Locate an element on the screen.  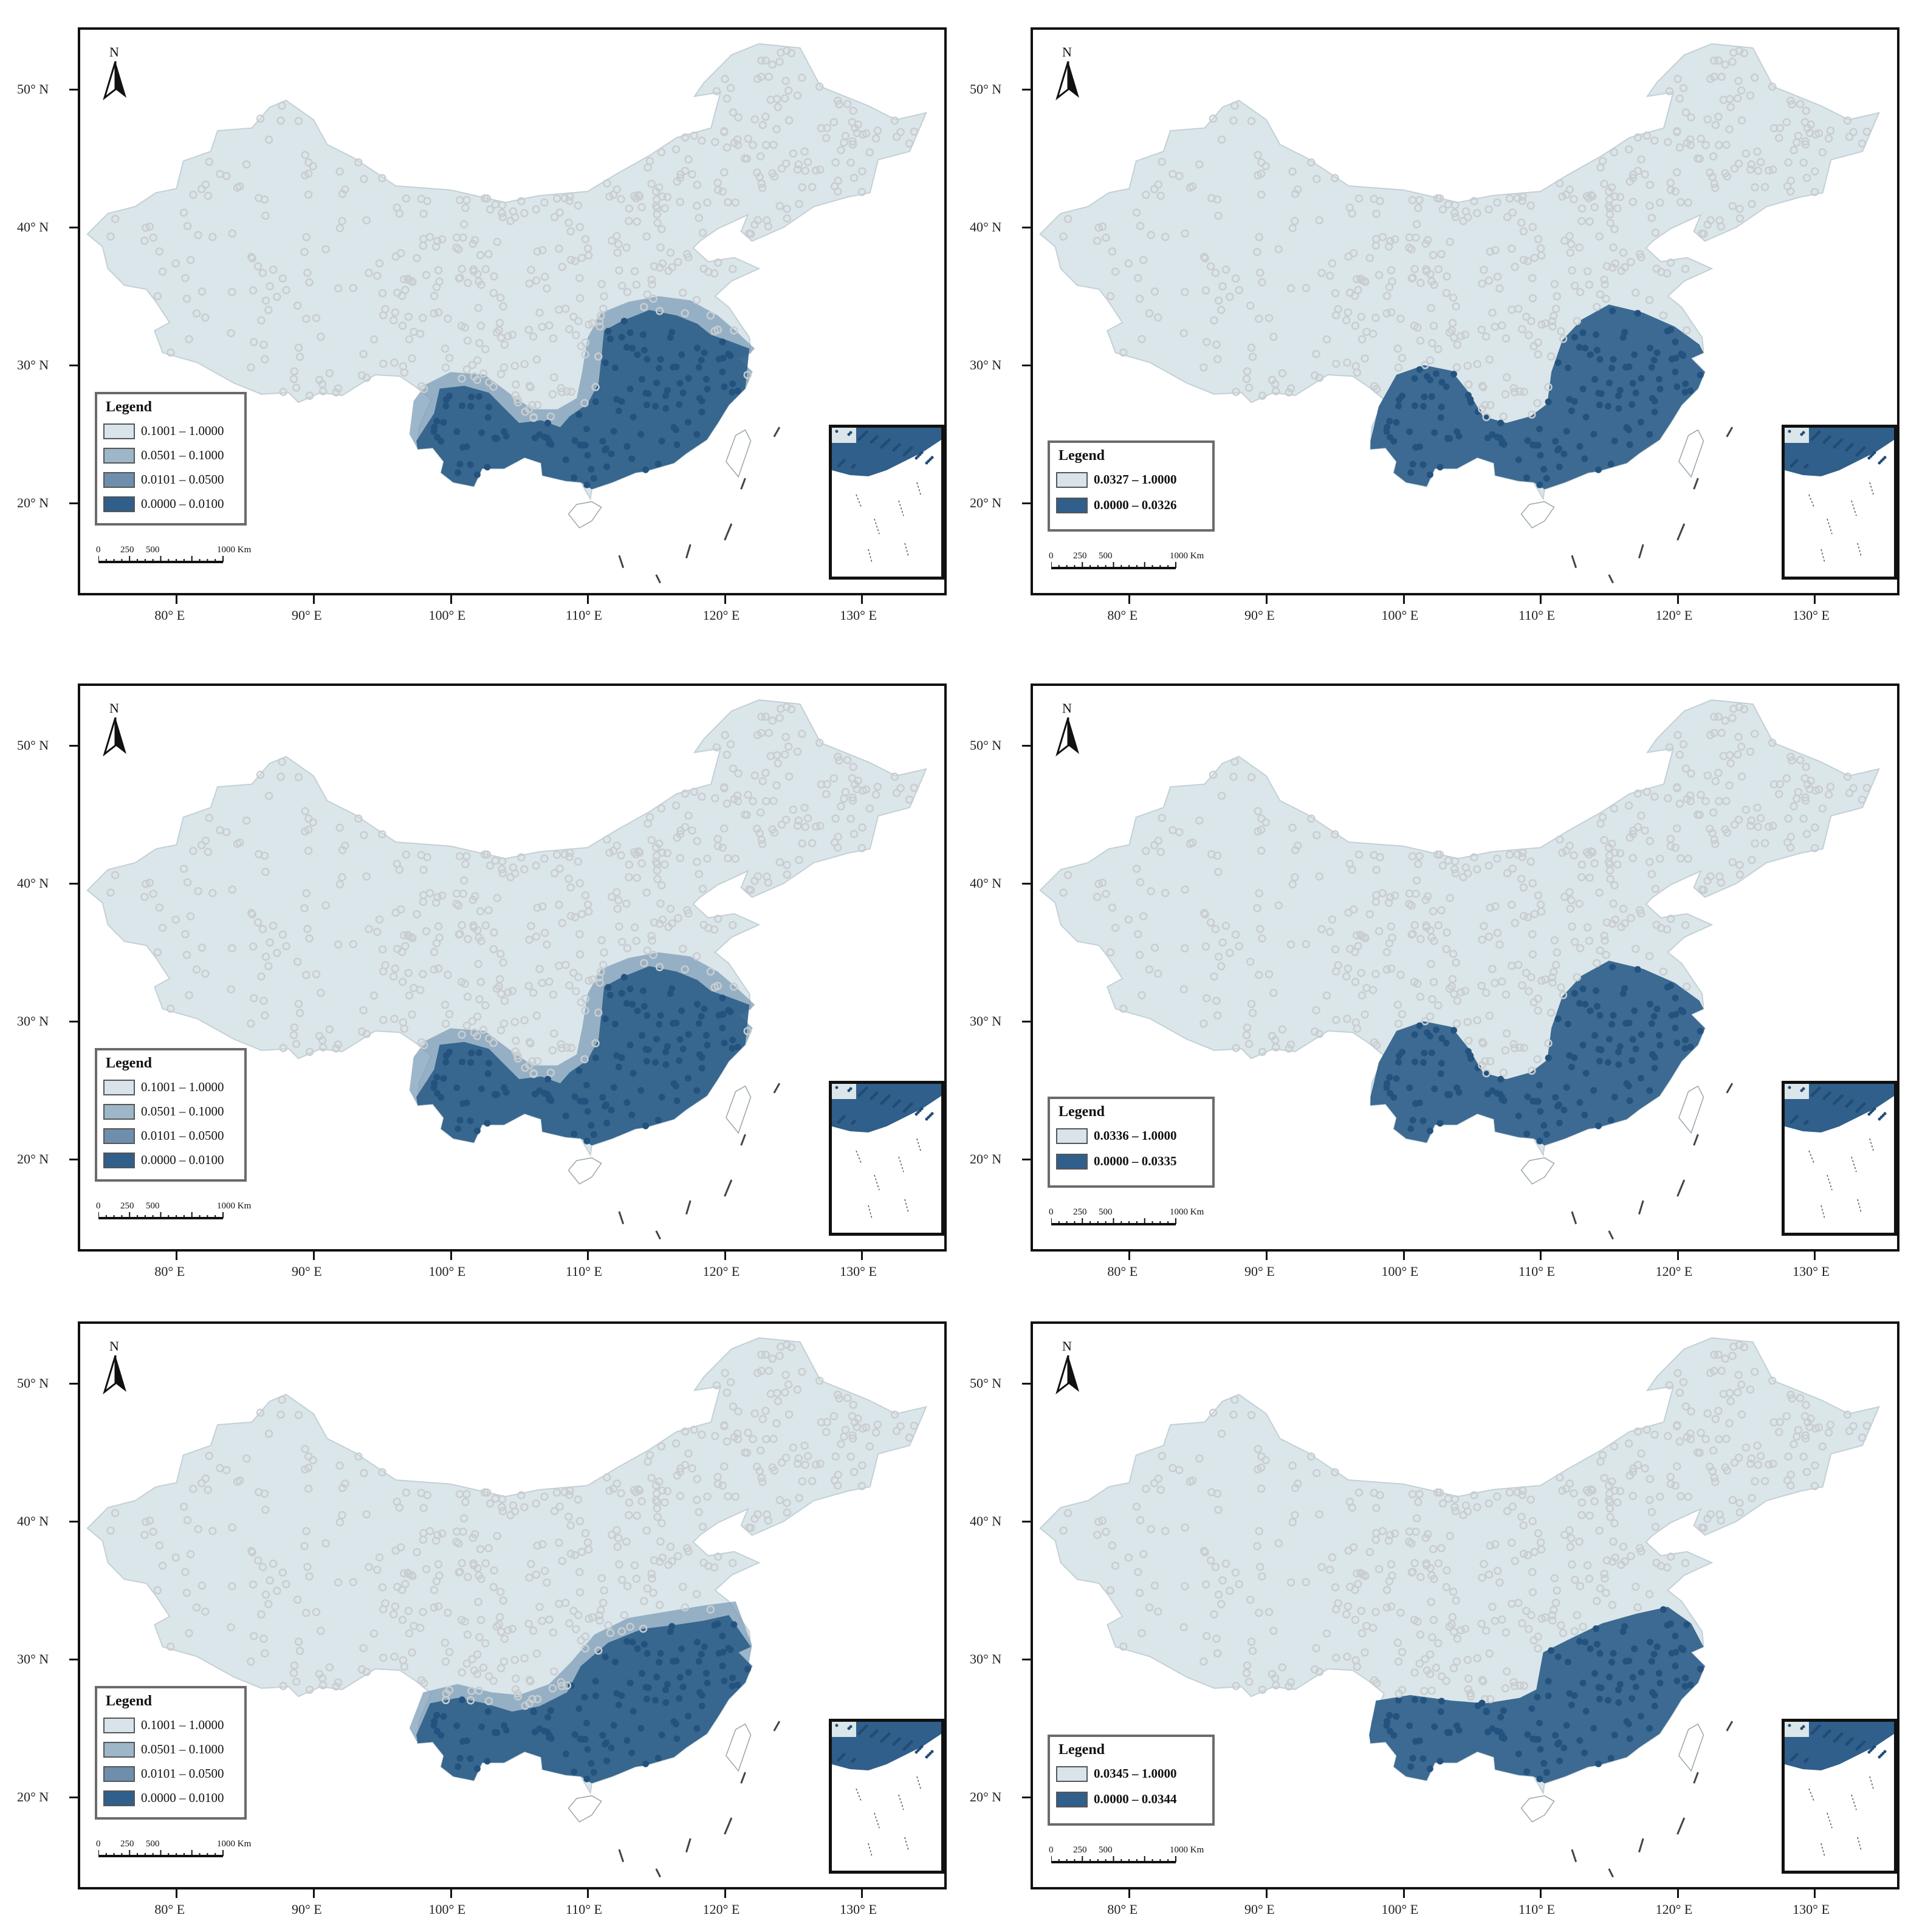
legend-label: 0.0101 – 0.0500 is located at coordinates (182, 1135).